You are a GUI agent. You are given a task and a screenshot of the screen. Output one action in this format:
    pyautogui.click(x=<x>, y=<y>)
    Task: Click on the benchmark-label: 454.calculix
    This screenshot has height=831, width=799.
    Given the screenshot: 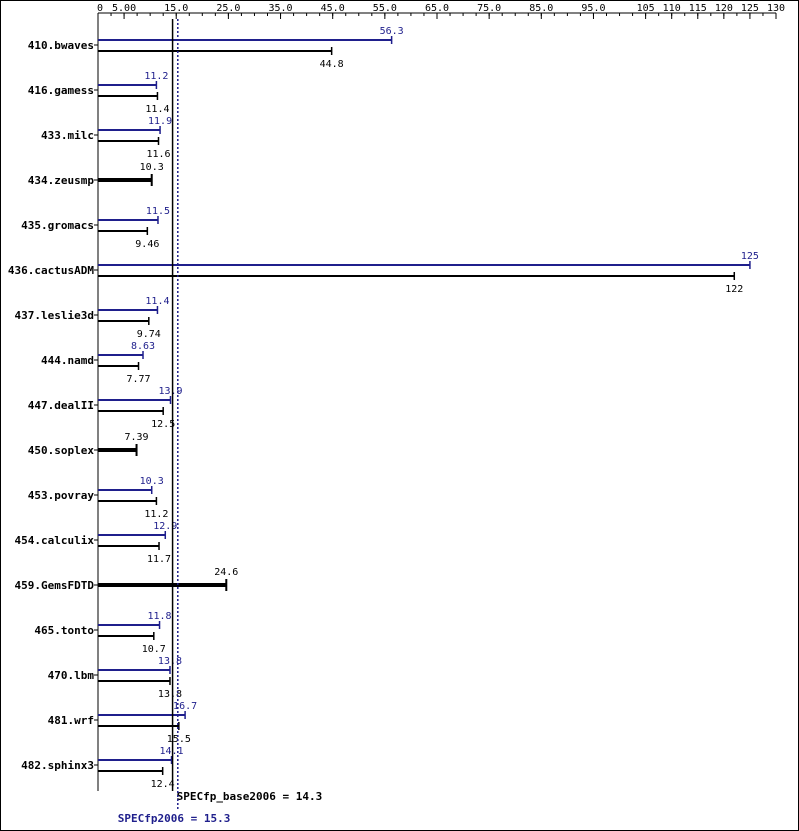 What is the action you would take?
    pyautogui.click(x=55, y=540)
    